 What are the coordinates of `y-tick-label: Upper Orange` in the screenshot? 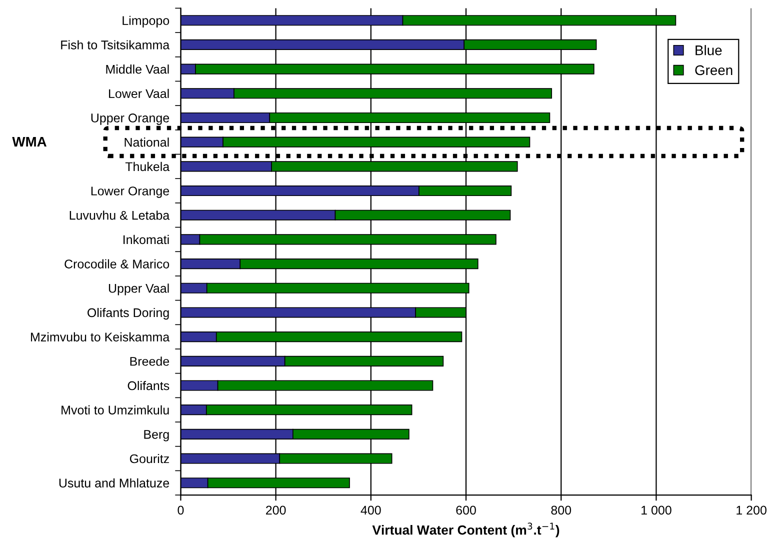 It's located at (130, 119).